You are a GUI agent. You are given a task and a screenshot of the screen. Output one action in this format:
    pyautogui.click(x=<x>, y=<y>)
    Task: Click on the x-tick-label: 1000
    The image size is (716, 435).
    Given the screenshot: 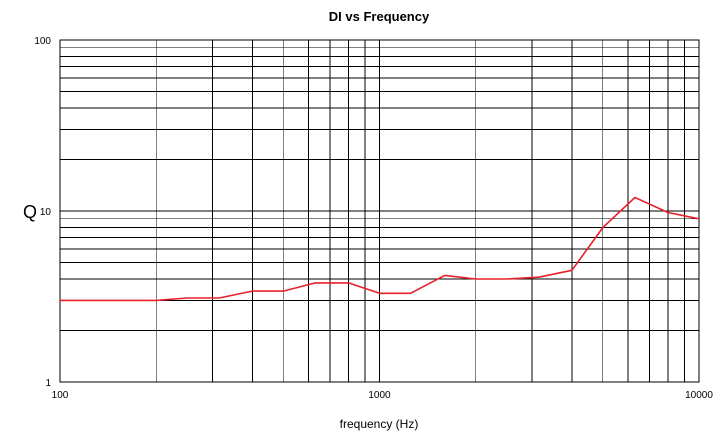 What is the action you would take?
    pyautogui.click(x=379, y=395)
    